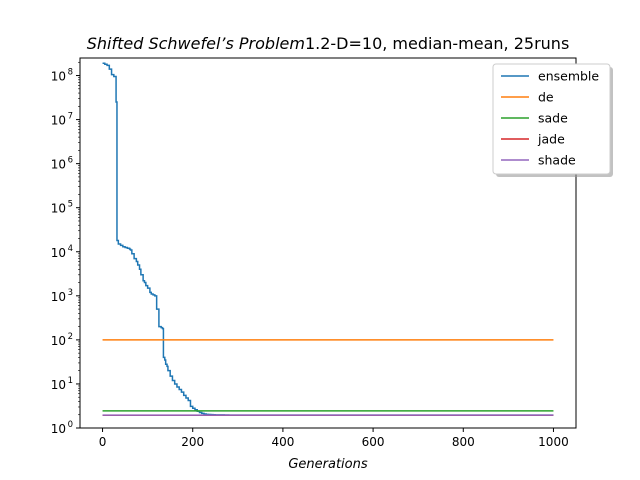 The height and width of the screenshot is (480, 640). What do you see at coordinates (437, 43) in the screenshot?
I see `chart-title-rest: 1.2-D=10, median-mean, 25runs` at bounding box center [437, 43].